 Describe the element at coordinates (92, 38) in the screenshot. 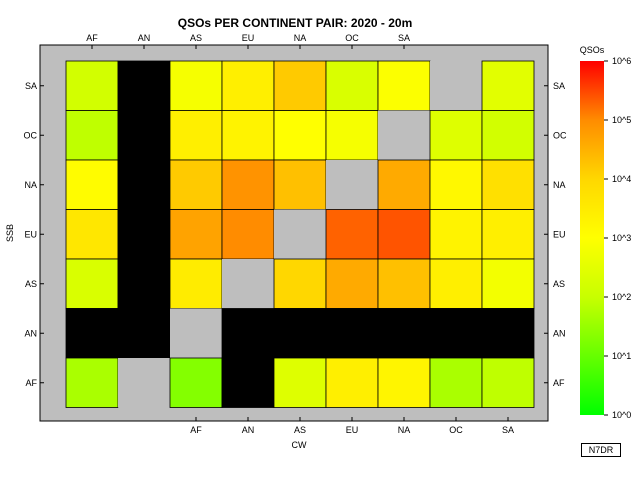

I see `x-tick-label-top: AF` at that location.